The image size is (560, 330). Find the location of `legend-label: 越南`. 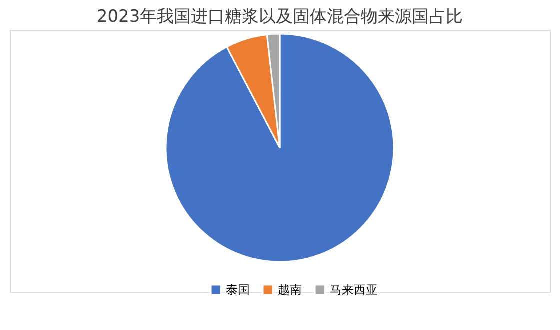

legend-label: 越南 is located at coordinates (290, 290).